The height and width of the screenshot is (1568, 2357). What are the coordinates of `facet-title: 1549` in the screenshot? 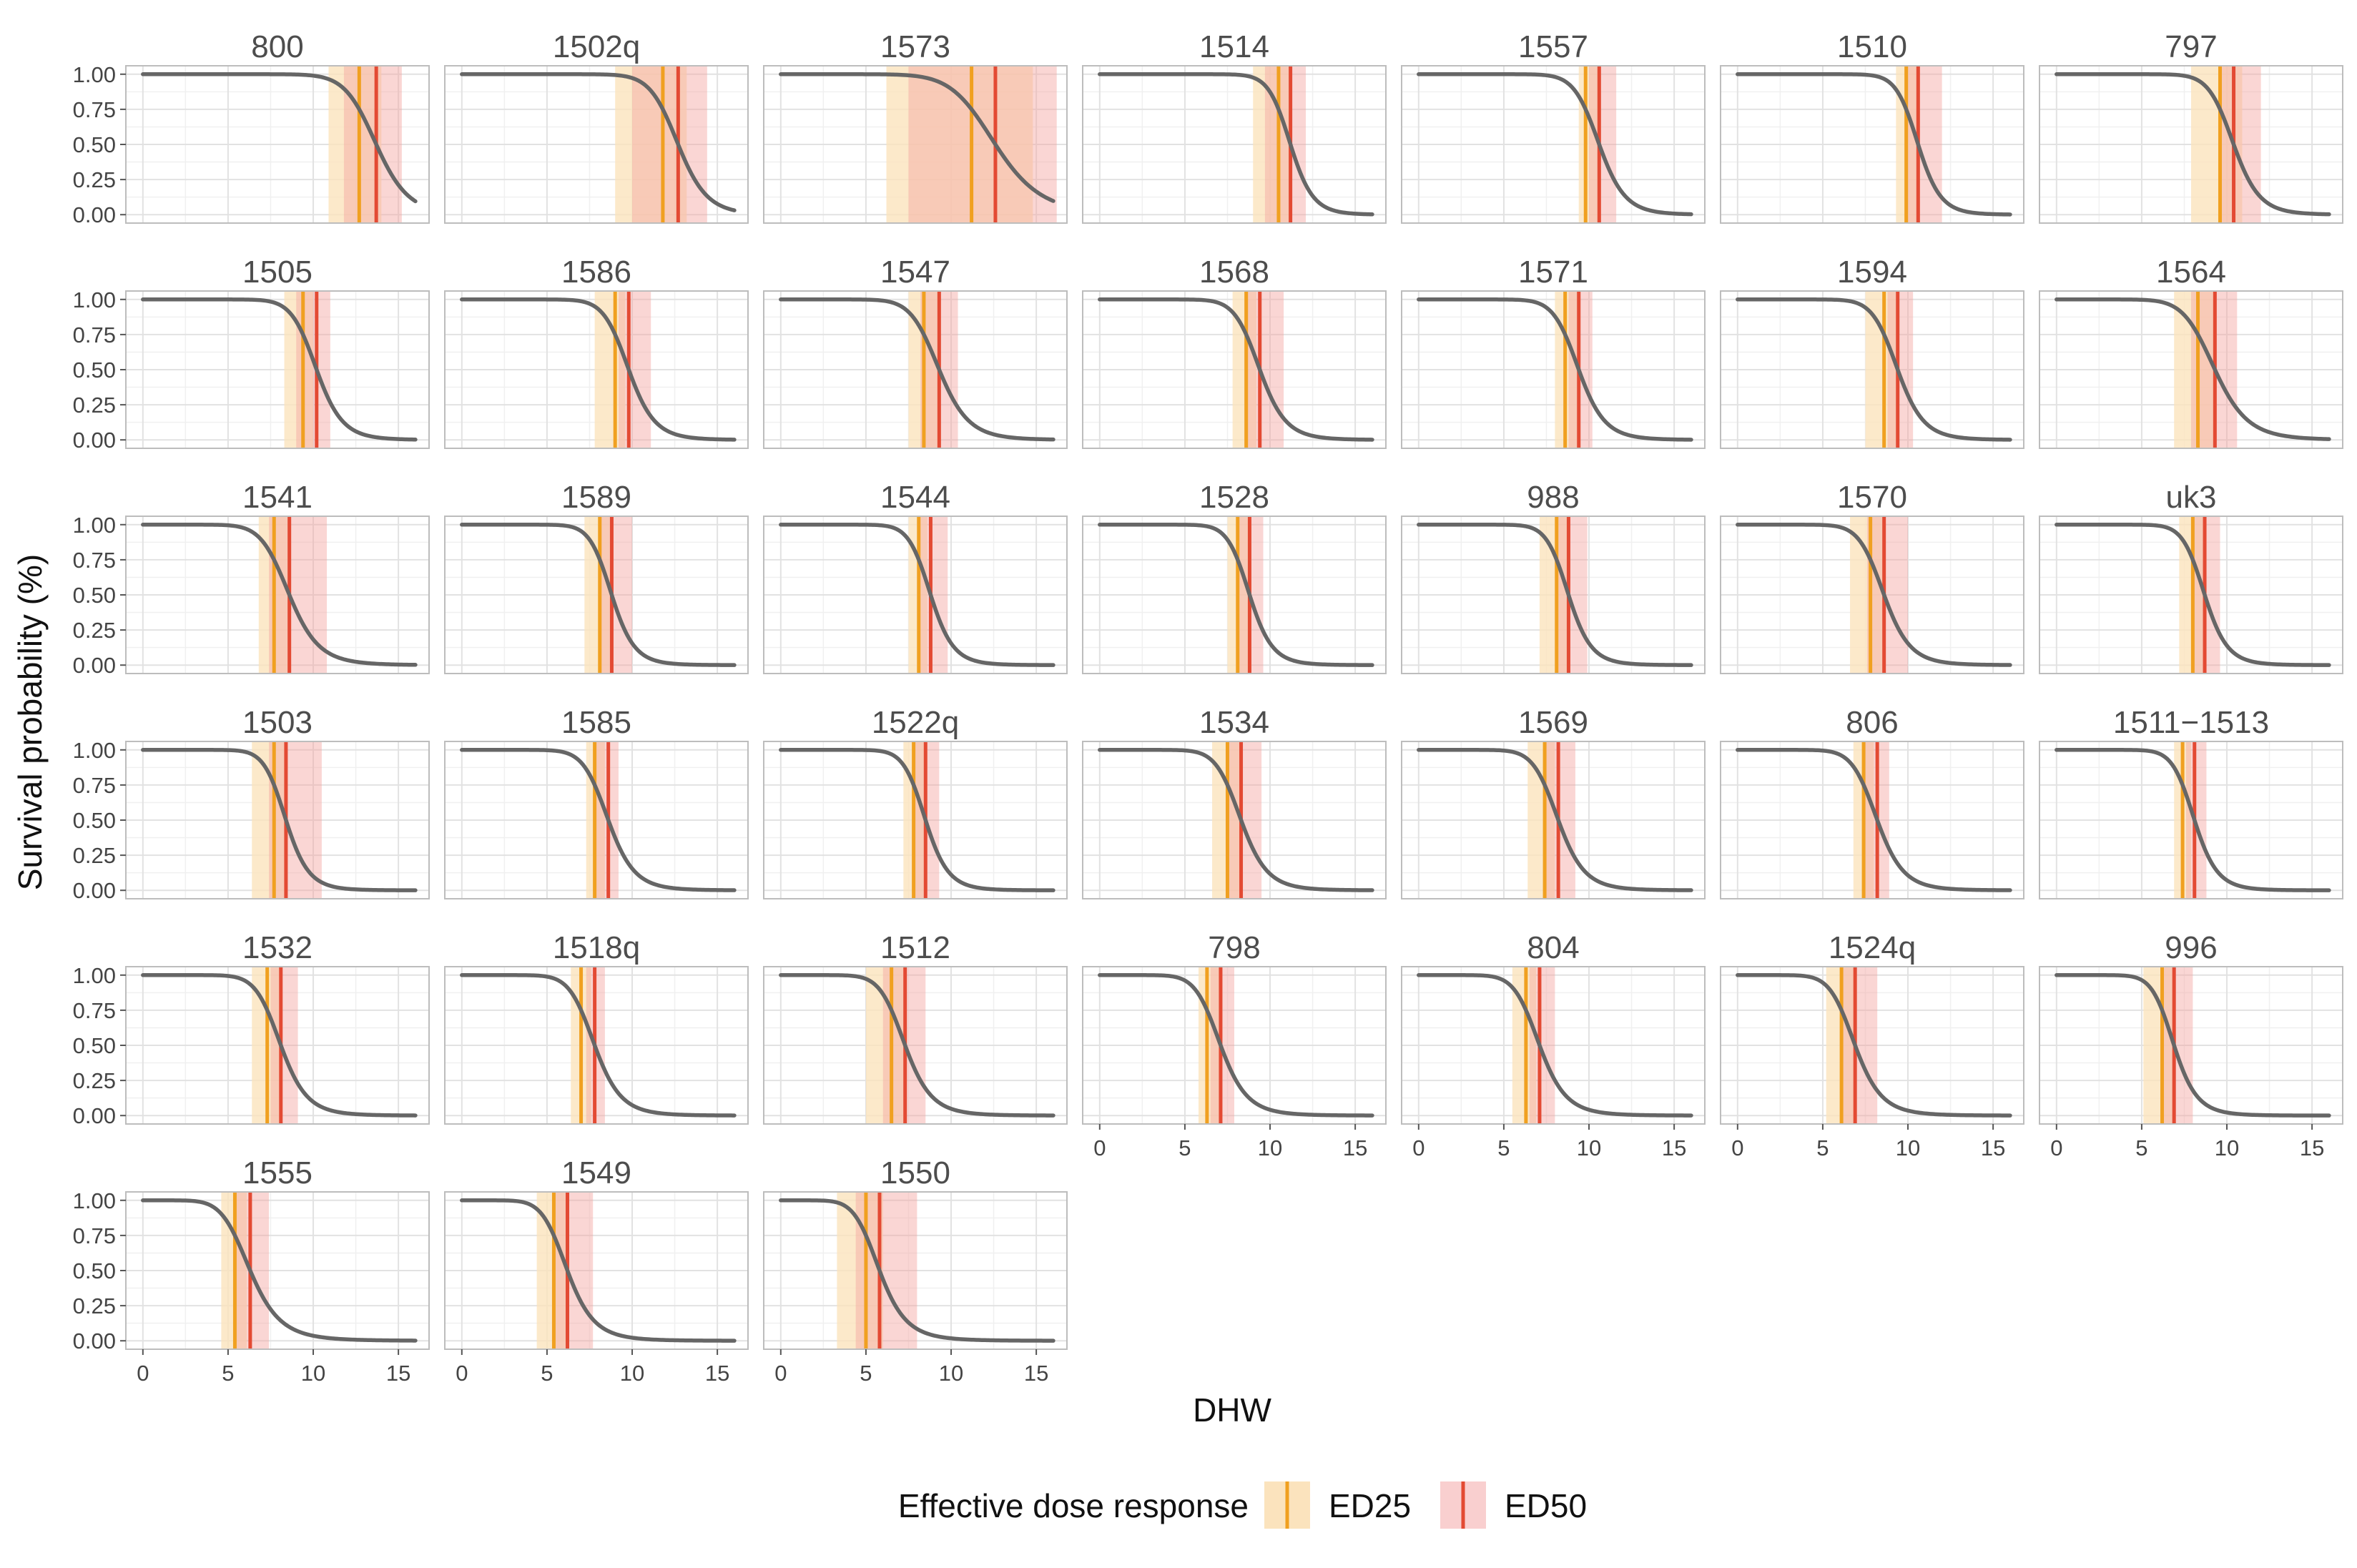 It's located at (596, 1172).